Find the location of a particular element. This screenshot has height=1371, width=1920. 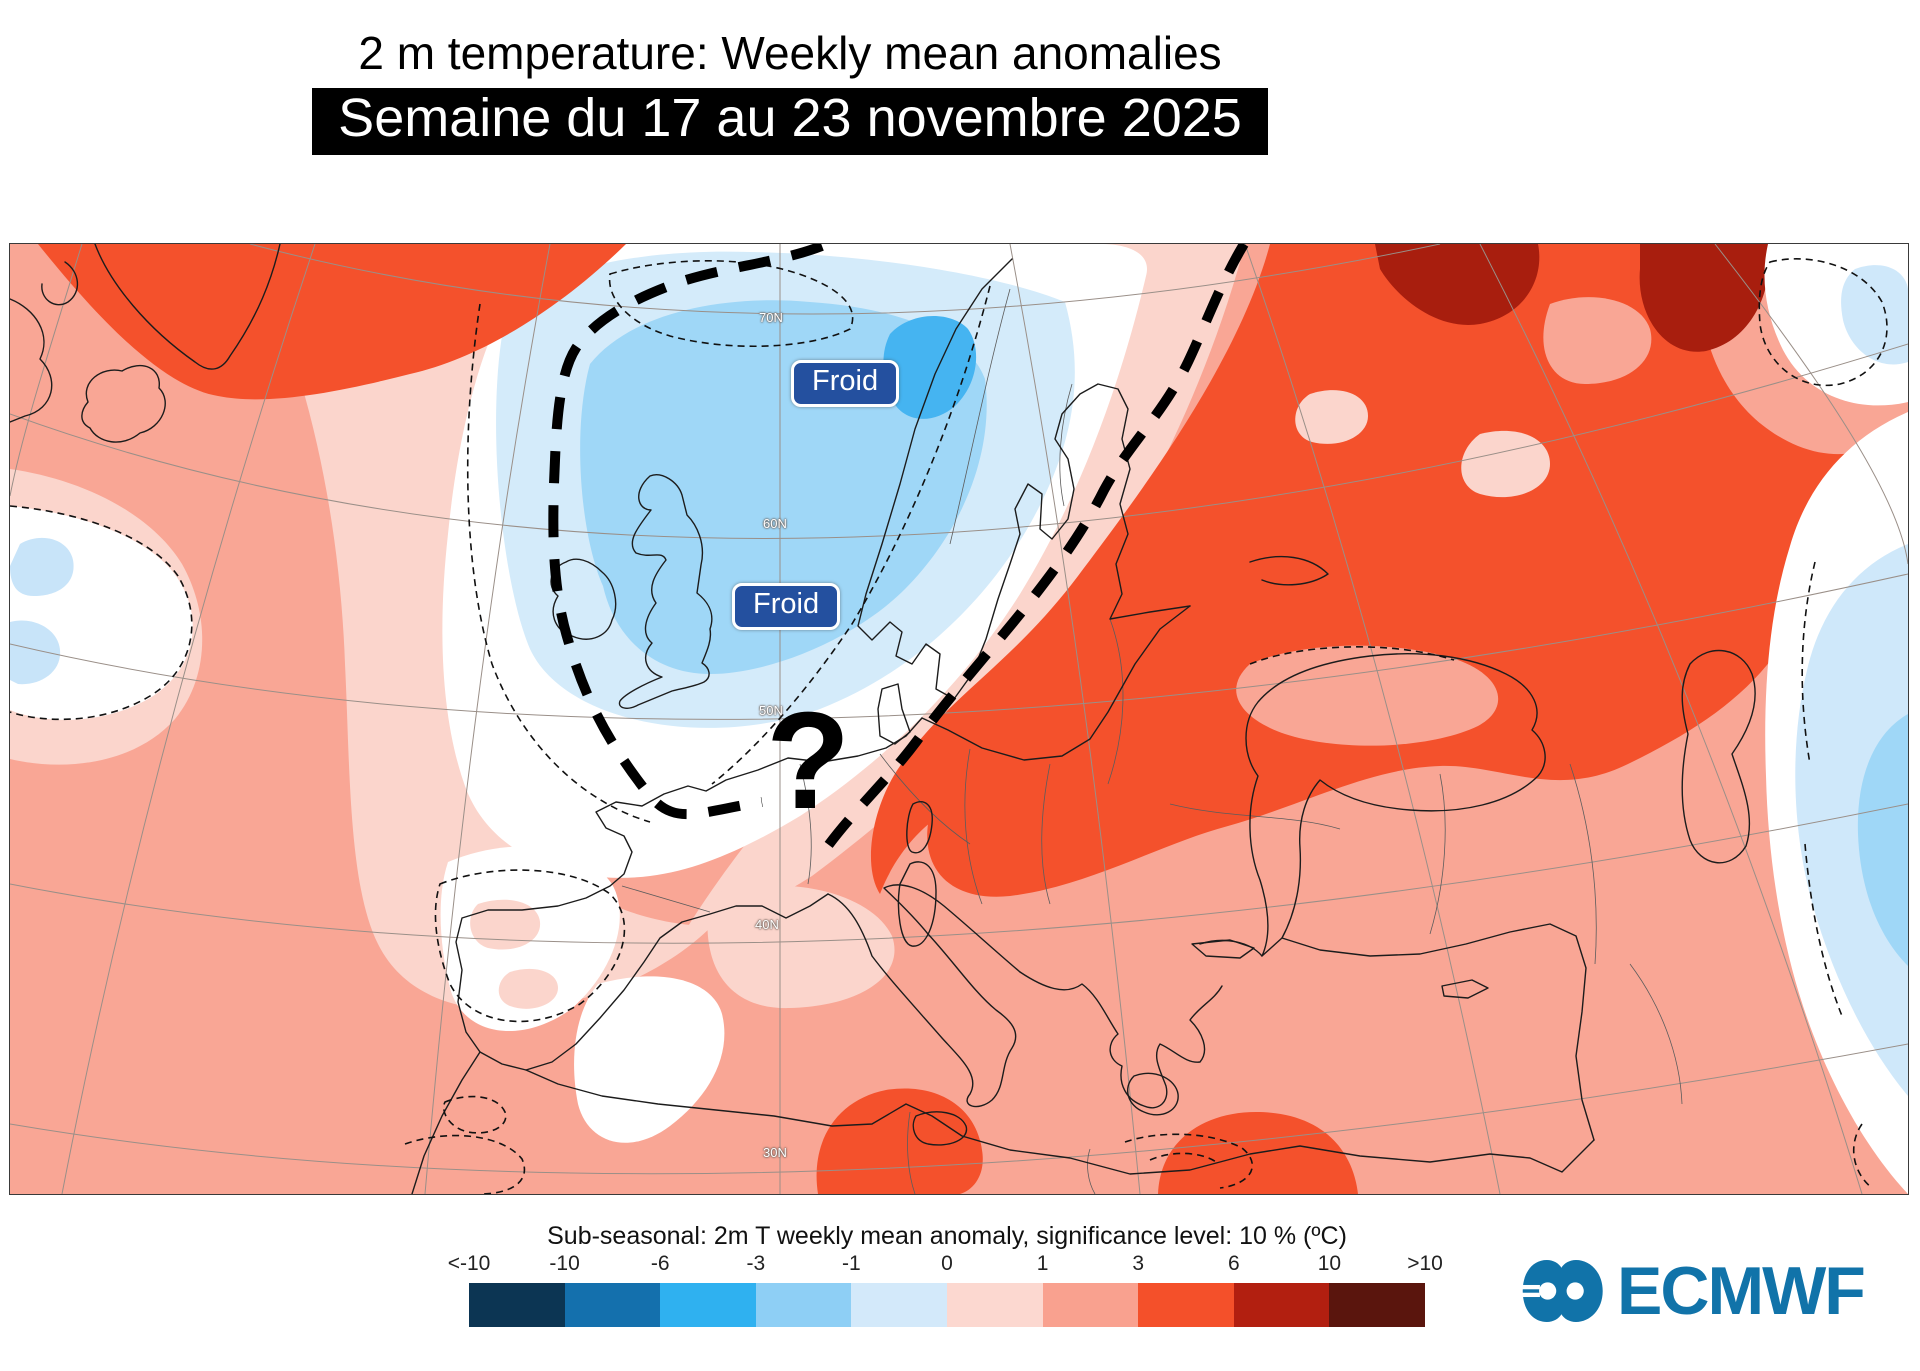

tick-label: 10 is located at coordinates (1329, 1263).